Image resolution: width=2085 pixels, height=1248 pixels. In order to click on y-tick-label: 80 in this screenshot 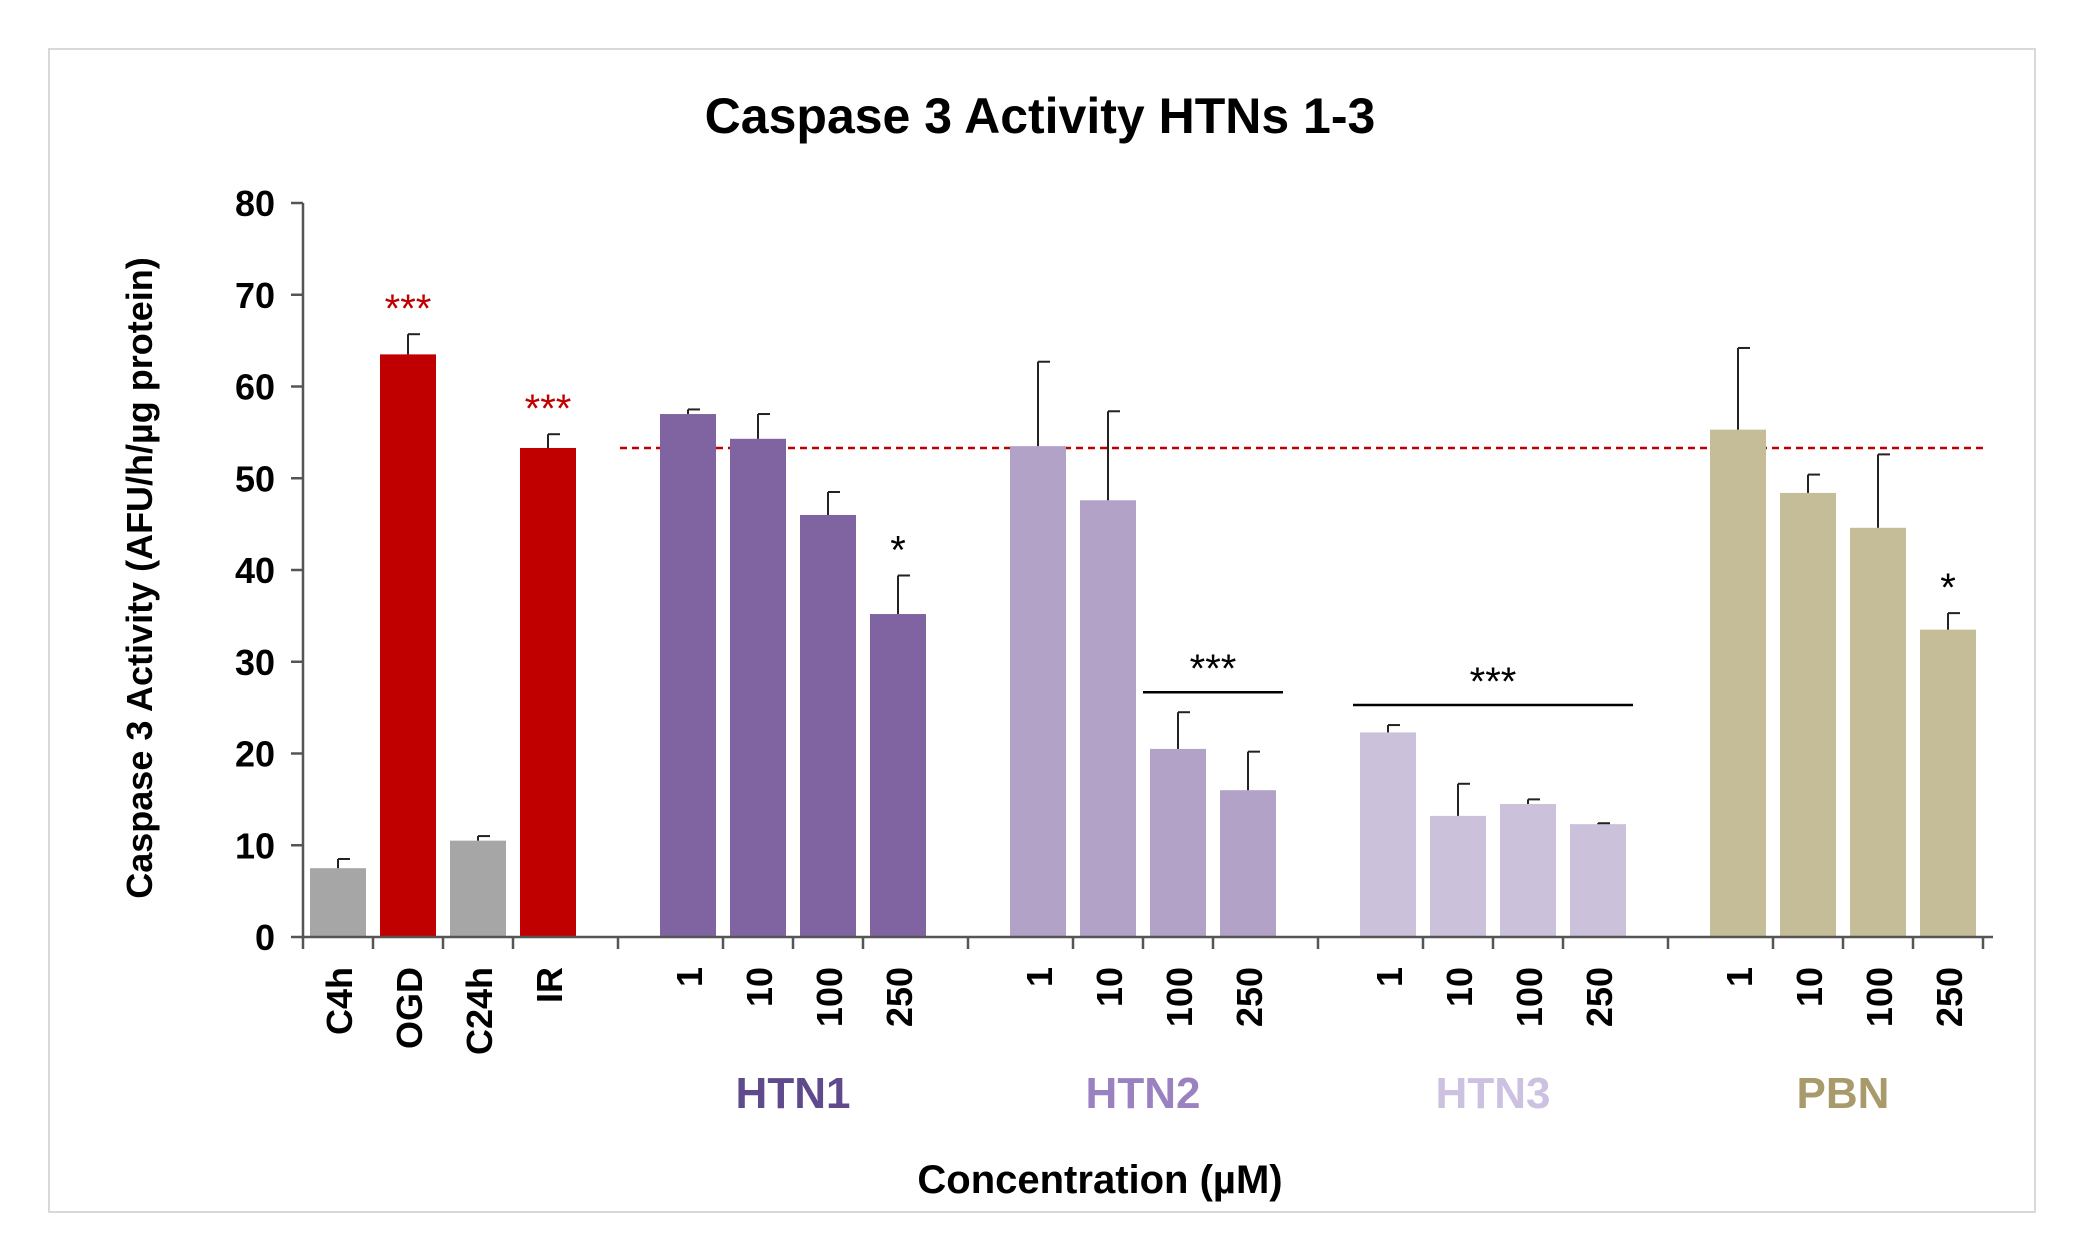, I will do `click(255, 203)`.